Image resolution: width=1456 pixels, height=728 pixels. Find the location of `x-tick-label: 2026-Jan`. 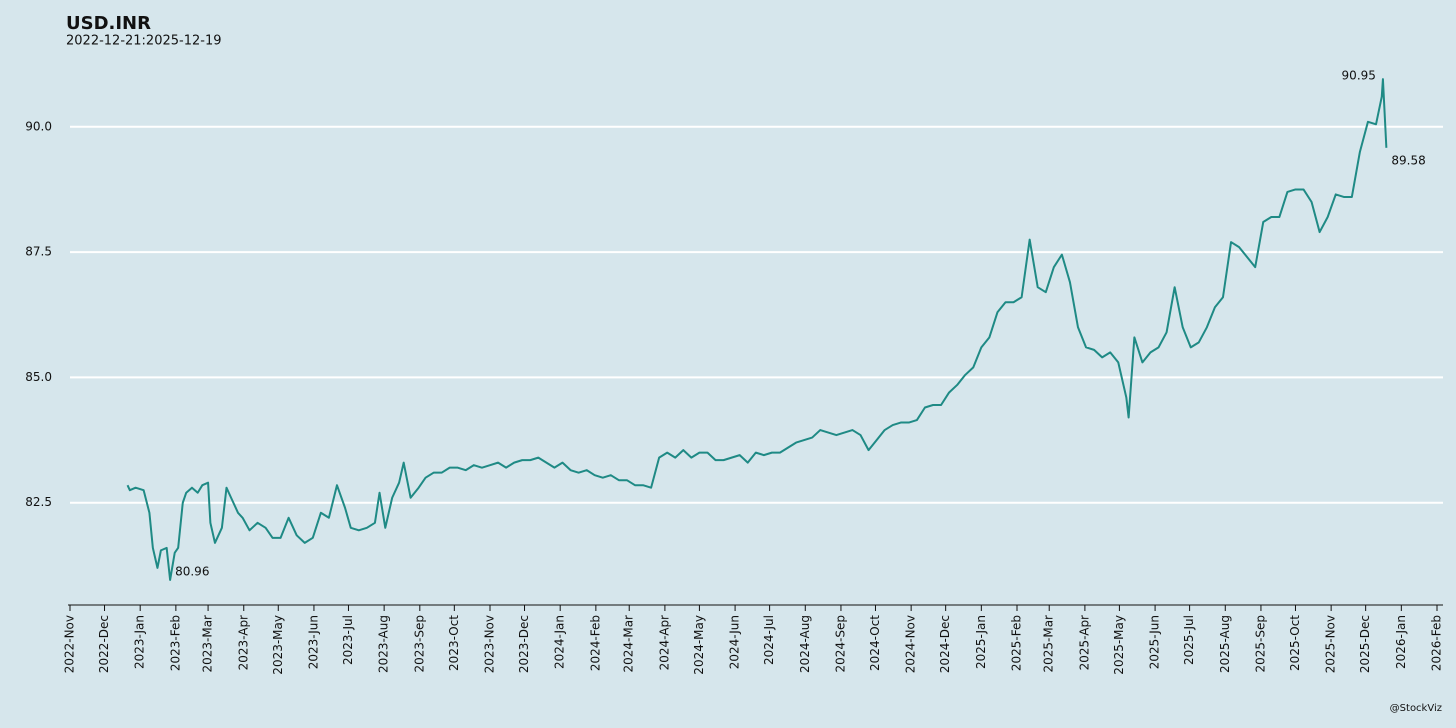

x-tick-label: 2026-Jan is located at coordinates (1401, 642).